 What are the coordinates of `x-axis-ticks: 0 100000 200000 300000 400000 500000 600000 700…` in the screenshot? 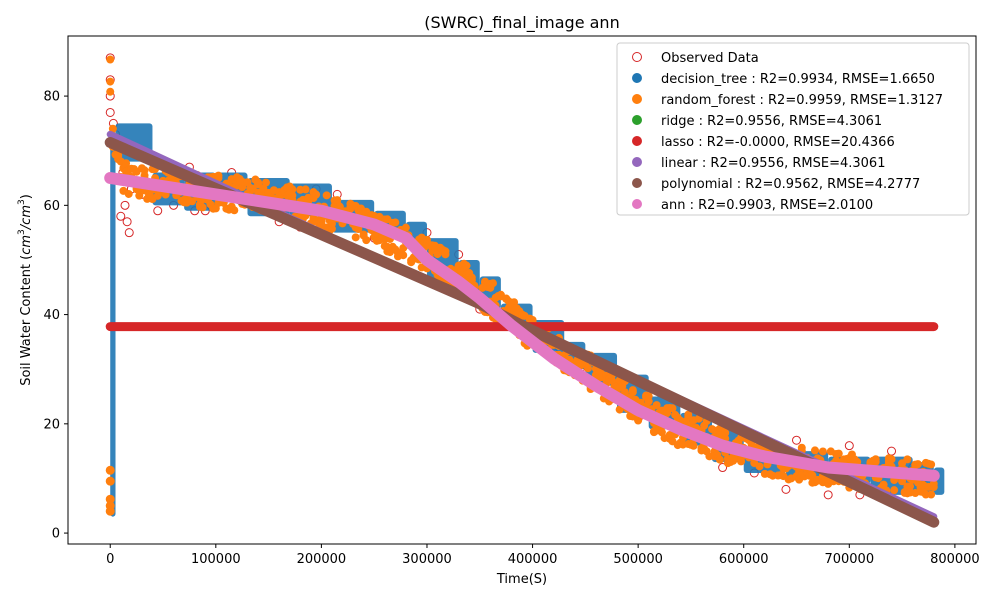 It's located at (543, 555).